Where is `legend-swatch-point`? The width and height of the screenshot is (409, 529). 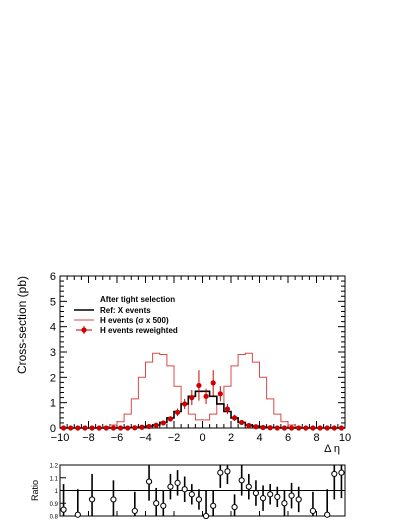
legend-swatch-point is located at coordinates (84, 330).